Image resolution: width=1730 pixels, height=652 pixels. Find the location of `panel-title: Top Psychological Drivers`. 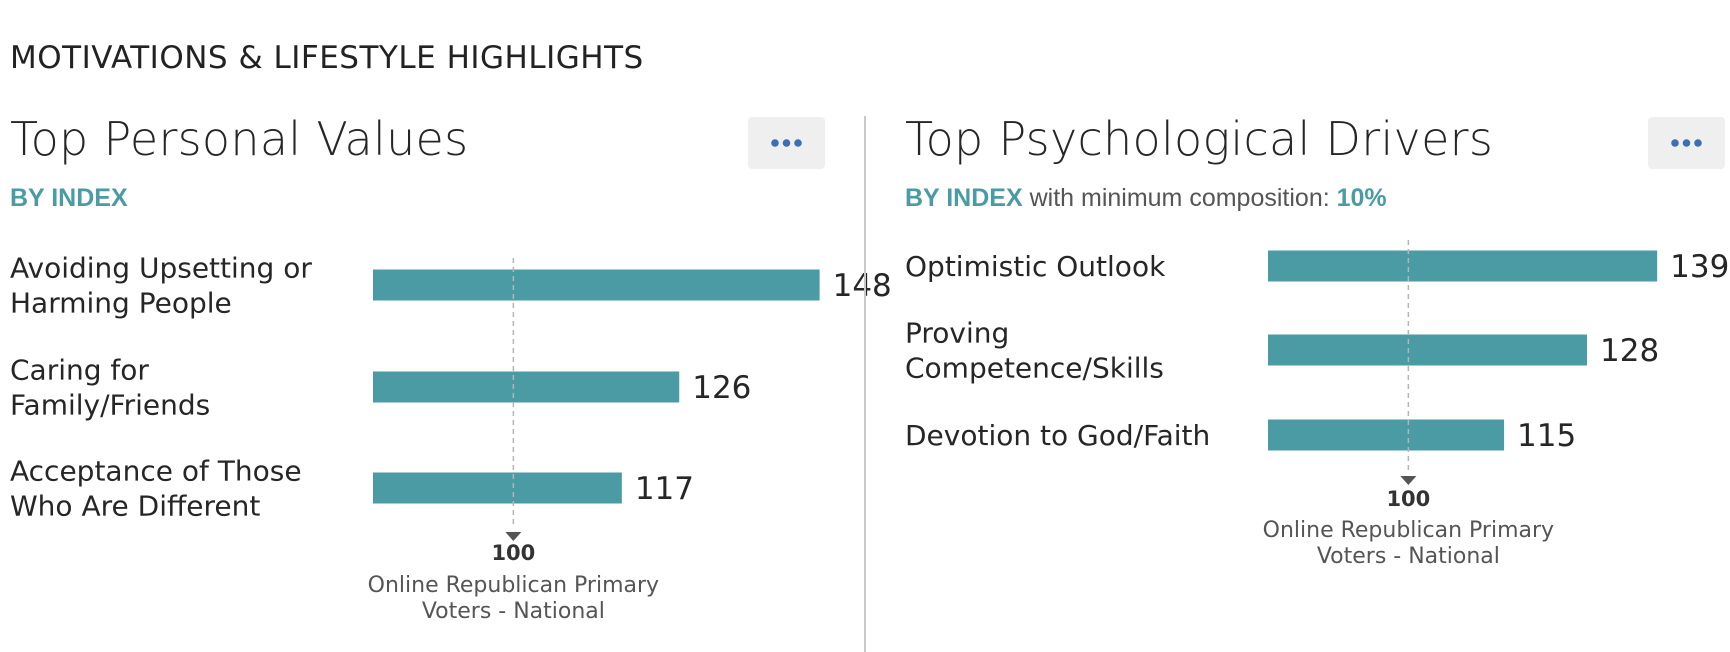

panel-title: Top Psychological Drivers is located at coordinates (1199, 139).